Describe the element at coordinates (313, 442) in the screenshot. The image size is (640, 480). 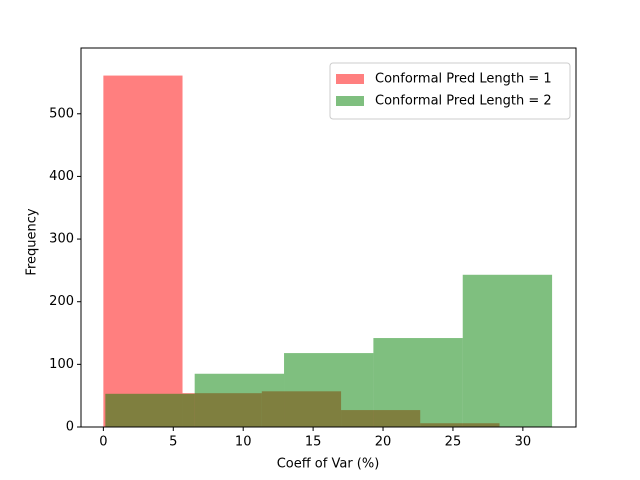
I see `x-tick-label: 15` at that location.